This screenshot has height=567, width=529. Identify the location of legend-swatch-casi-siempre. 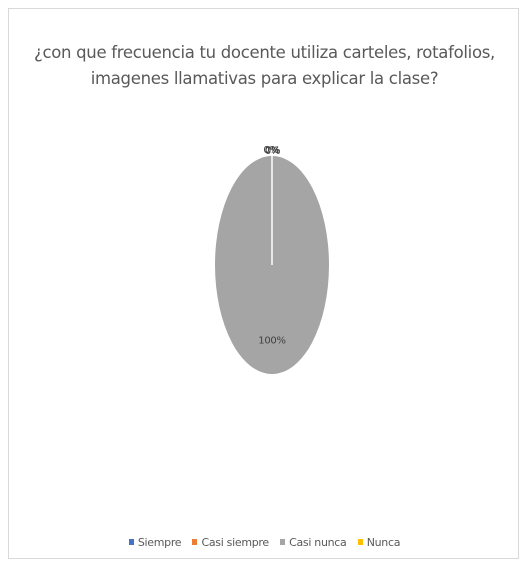
(195, 542).